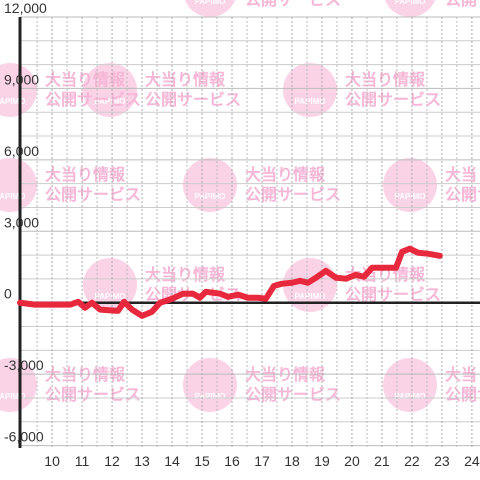  I want to click on x-tick-label: 22, so click(412, 461).